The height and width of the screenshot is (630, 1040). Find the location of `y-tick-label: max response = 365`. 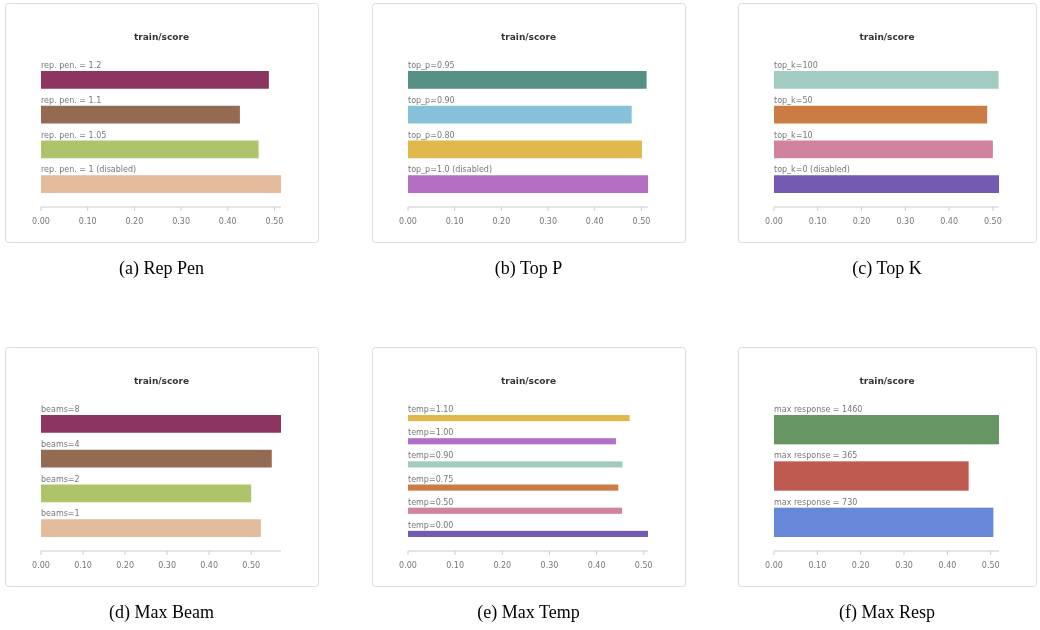

y-tick-label: max response = 365 is located at coordinates (816, 456).